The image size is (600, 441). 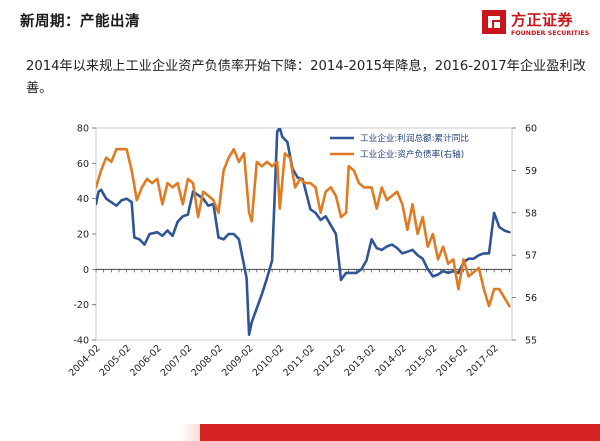 I want to click on left-axis-tick-label: 60, so click(x=83, y=164).